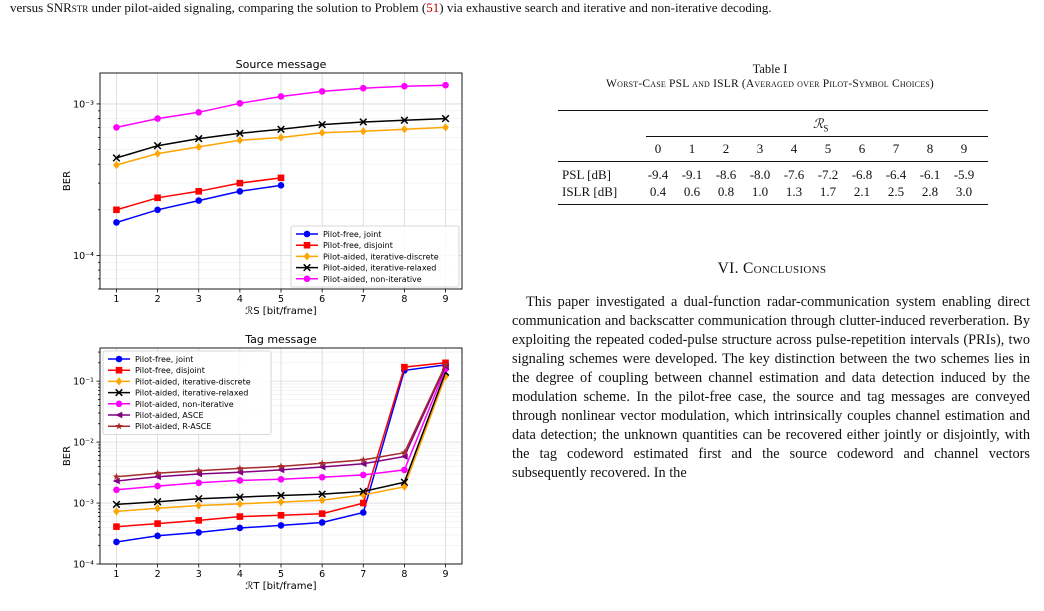 The width and height of the screenshot is (1044, 611). I want to click on table-cell: -7.2, so click(828, 174).